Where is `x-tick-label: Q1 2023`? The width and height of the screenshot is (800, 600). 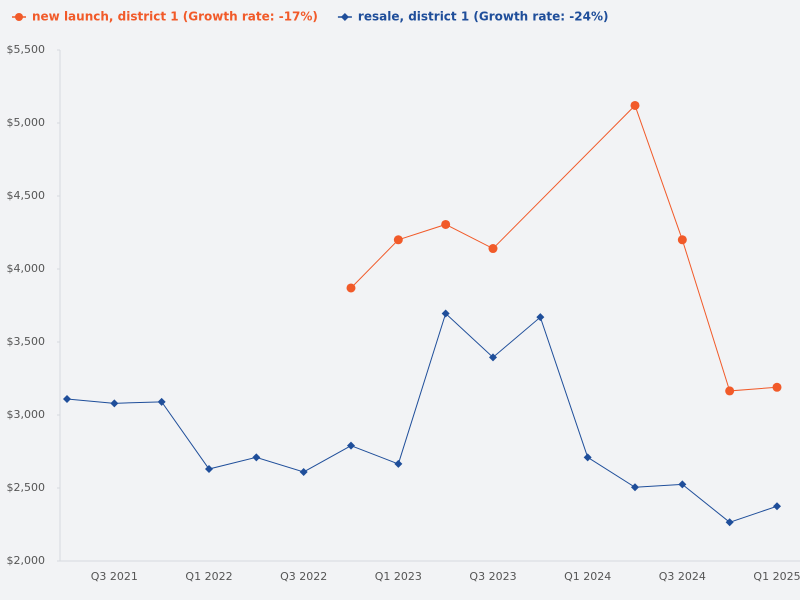
x-tick-label: Q1 2023 is located at coordinates (398, 576).